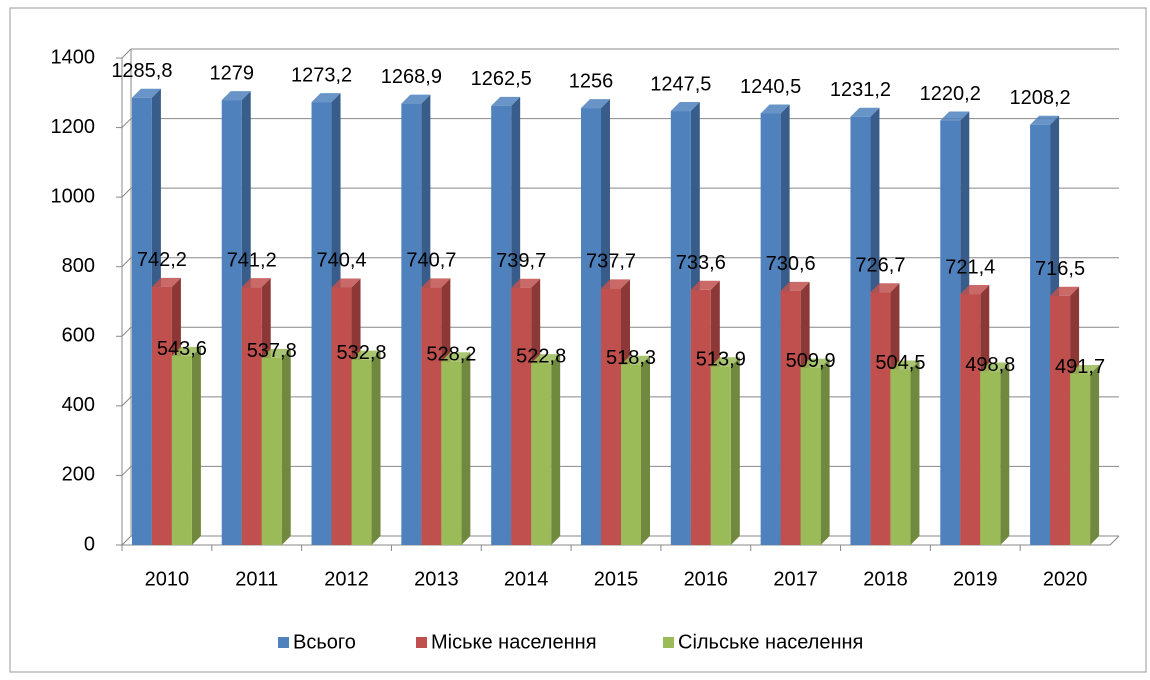 The height and width of the screenshot is (680, 1150). What do you see at coordinates (1040, 98) in the screenshot?
I see `data-label: 1208,2` at bounding box center [1040, 98].